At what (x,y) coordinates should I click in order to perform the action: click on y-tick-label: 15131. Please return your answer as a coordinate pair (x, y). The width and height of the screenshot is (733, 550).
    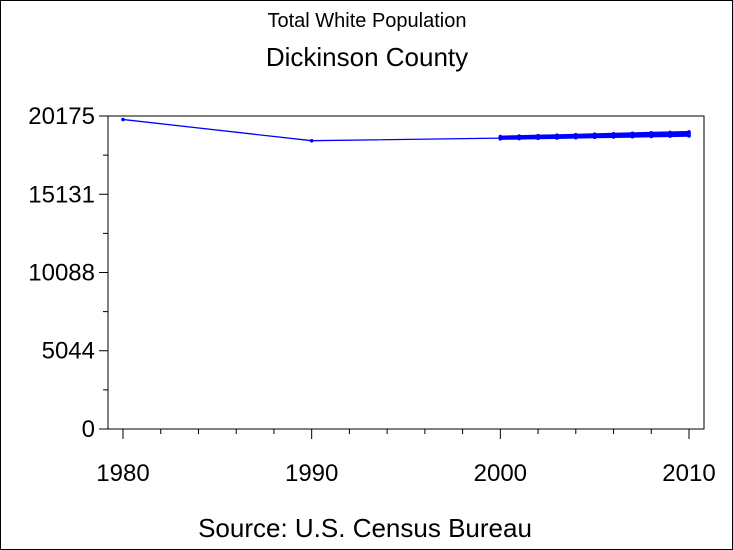
    Looking at the image, I should click on (61, 194).